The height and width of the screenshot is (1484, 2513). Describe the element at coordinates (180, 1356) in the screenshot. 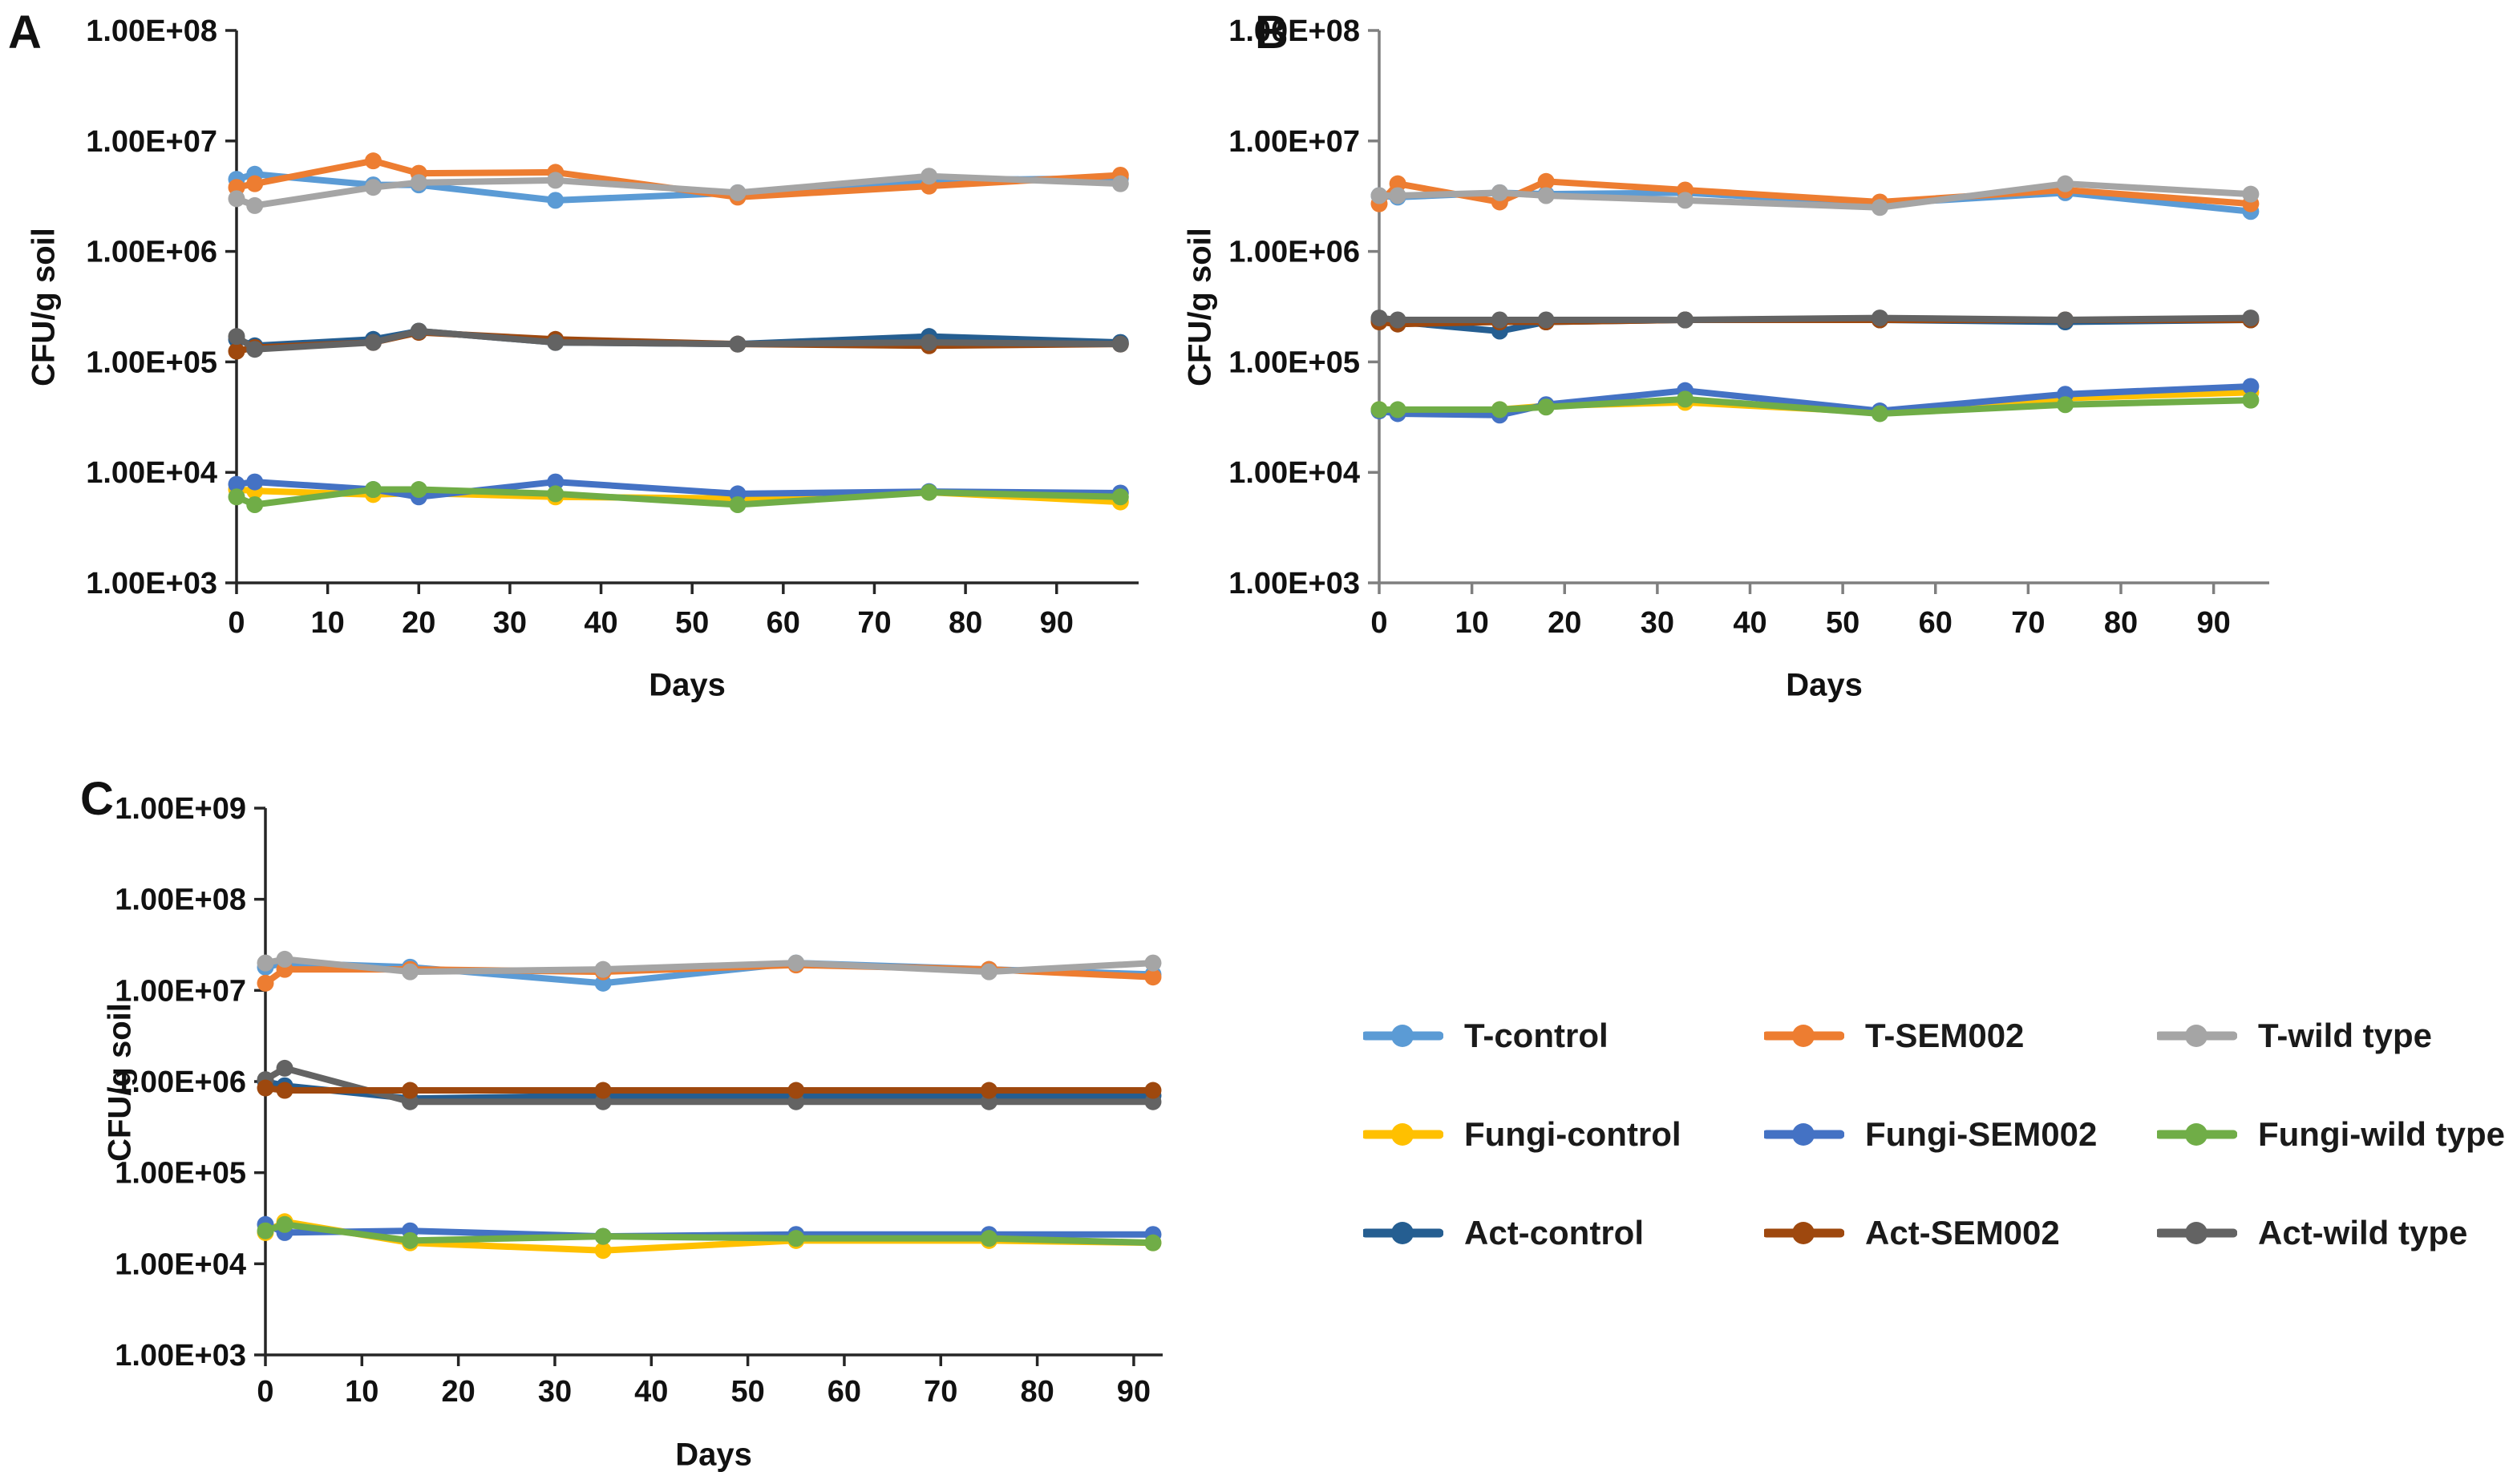

I see `y-tick-label: 1.00E+03` at that location.